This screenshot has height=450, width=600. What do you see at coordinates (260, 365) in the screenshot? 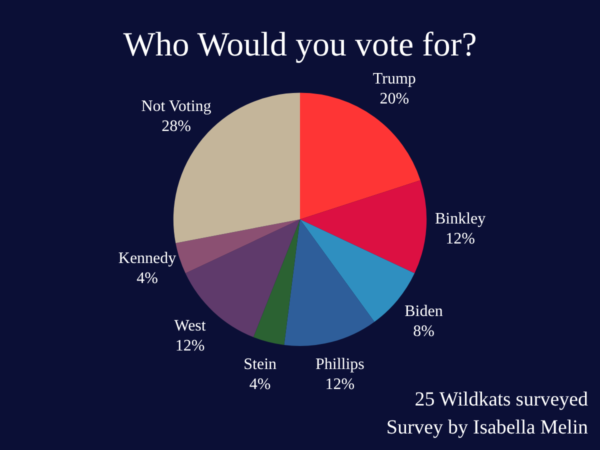
I see `slice-label: Stein` at bounding box center [260, 365].